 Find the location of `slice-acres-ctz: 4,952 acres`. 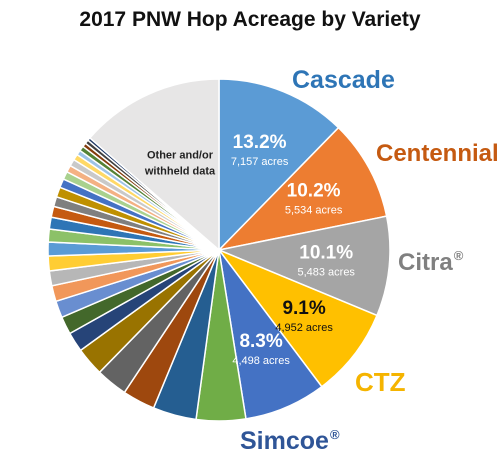

slice-acres-ctz: 4,952 acres is located at coordinates (304, 328).